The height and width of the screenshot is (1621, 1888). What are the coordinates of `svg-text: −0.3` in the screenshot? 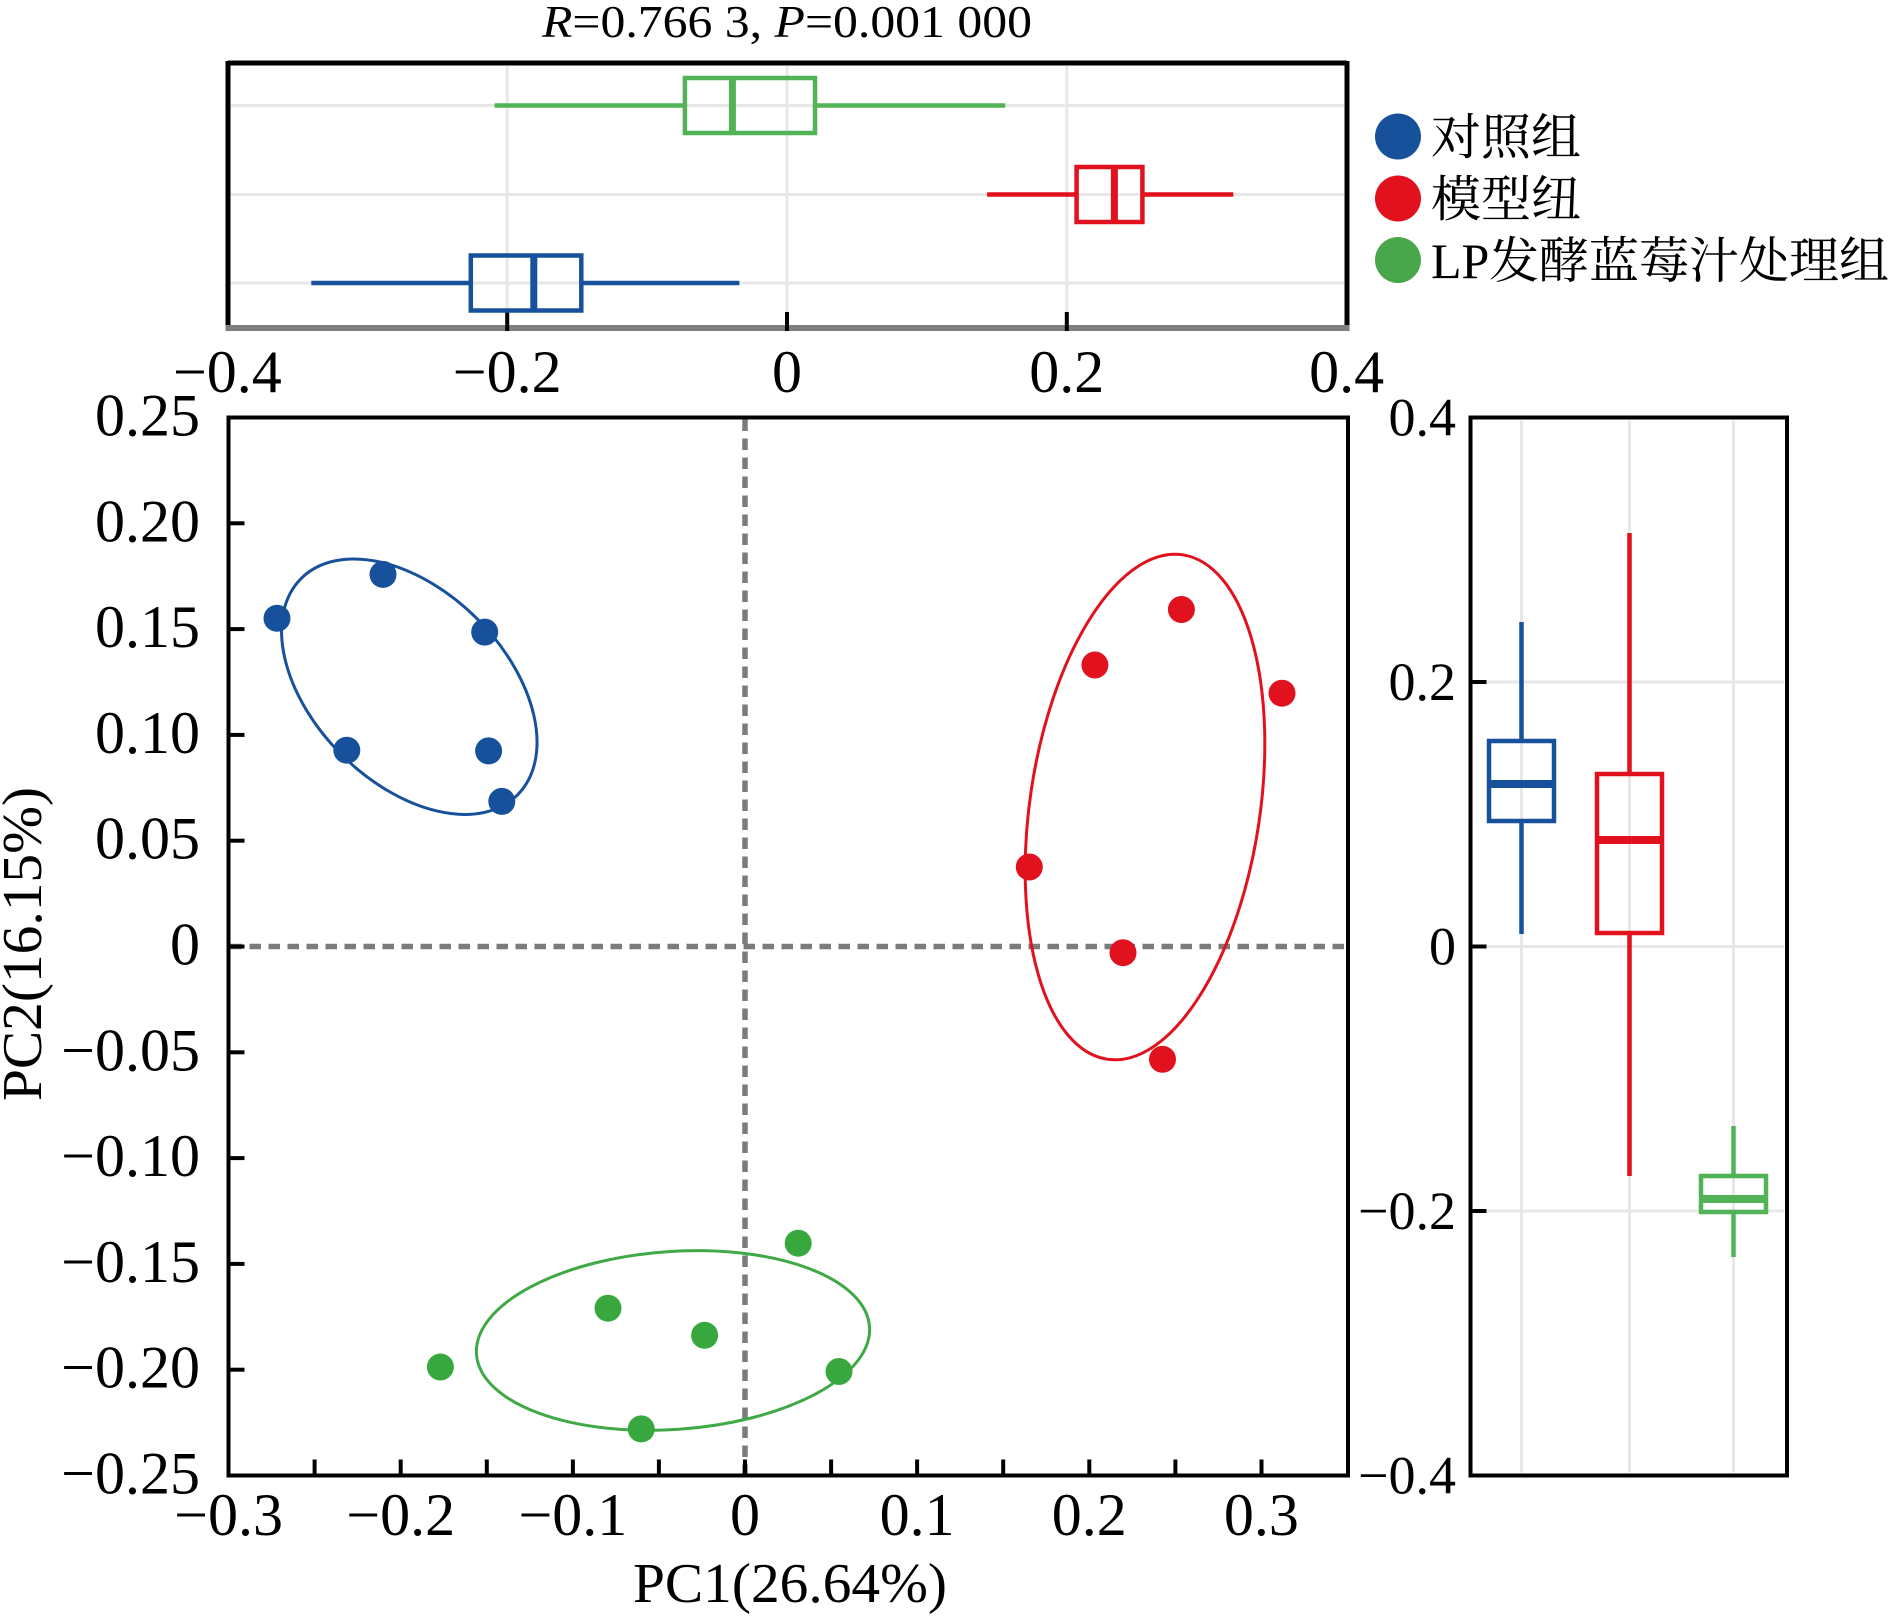 It's located at (228, 1515).